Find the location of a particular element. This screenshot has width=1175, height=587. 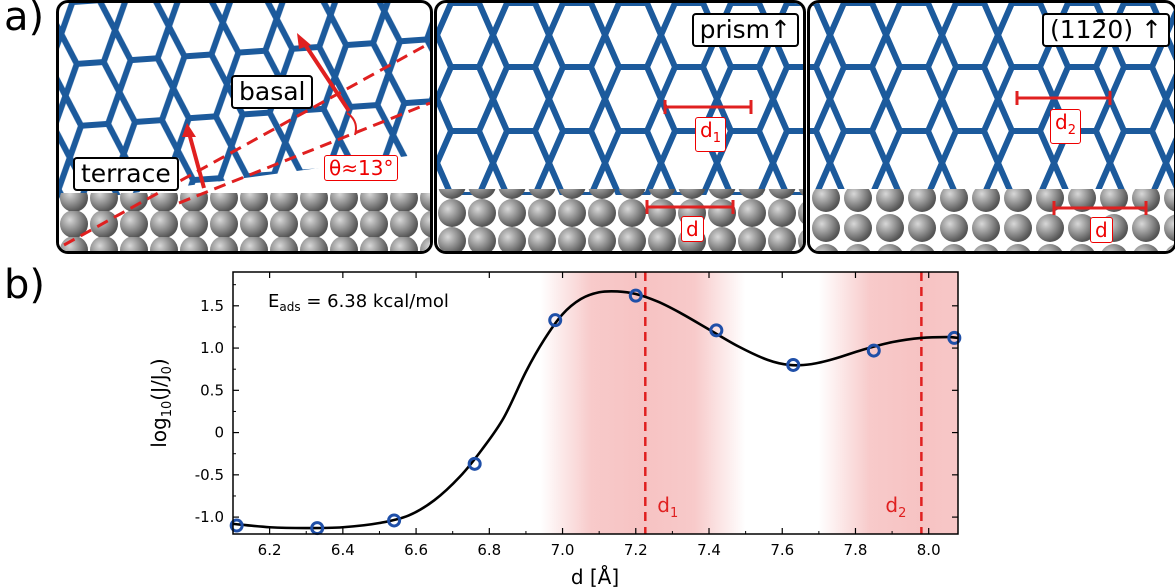

11-20-tag: (112̄0) ↑ is located at coordinates (1105, 30).